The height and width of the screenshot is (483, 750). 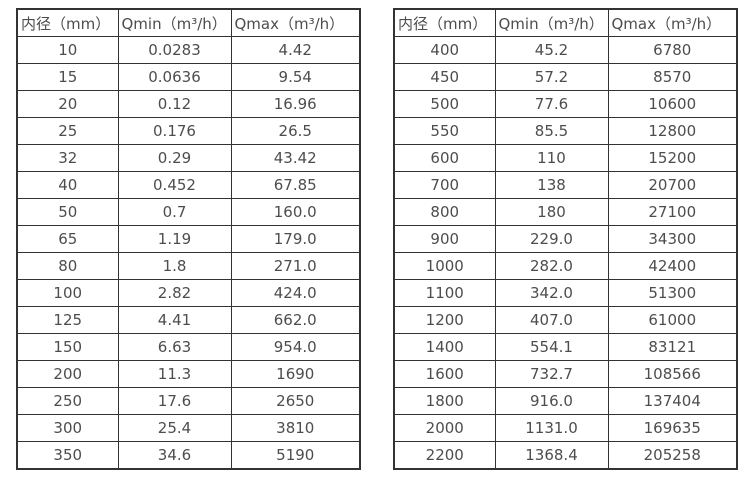 What do you see at coordinates (551, 293) in the screenshot?
I see `table-cell: 342.0` at bounding box center [551, 293].